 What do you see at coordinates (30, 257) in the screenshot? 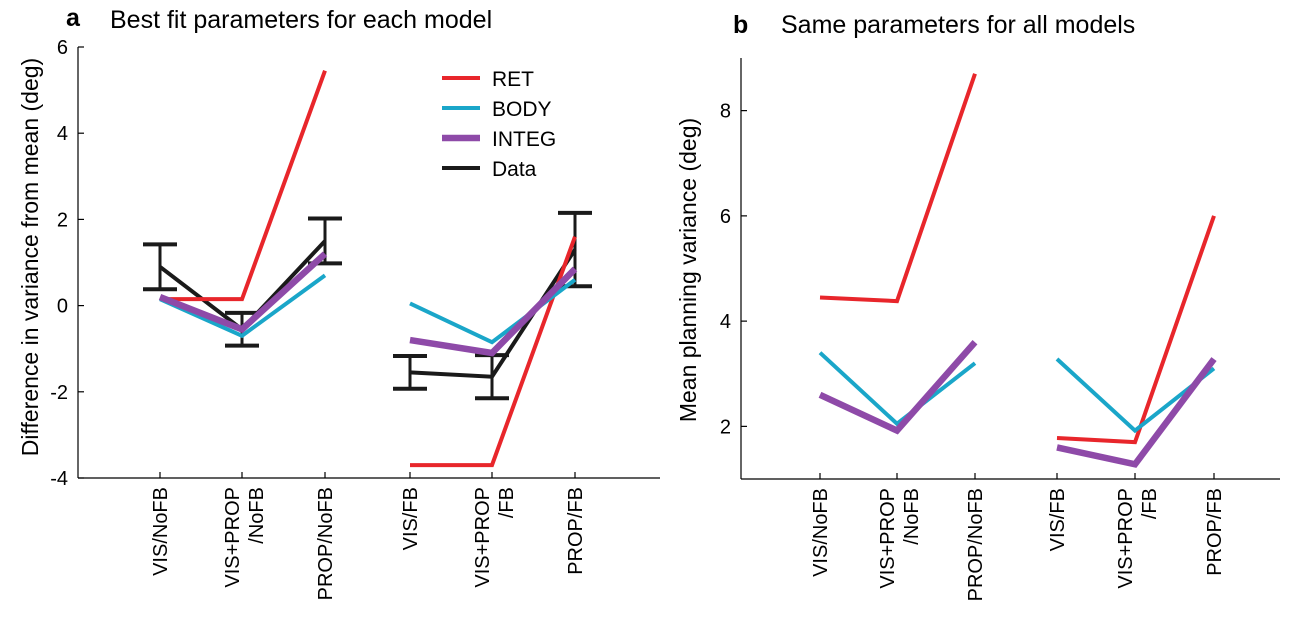
I see `panel-a-ylabel: Difference in variance from mean (deg)` at bounding box center [30, 257].